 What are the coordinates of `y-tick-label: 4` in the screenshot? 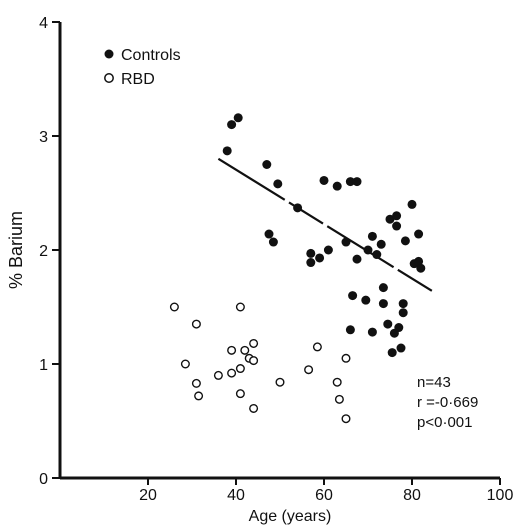 It's located at (43, 23).